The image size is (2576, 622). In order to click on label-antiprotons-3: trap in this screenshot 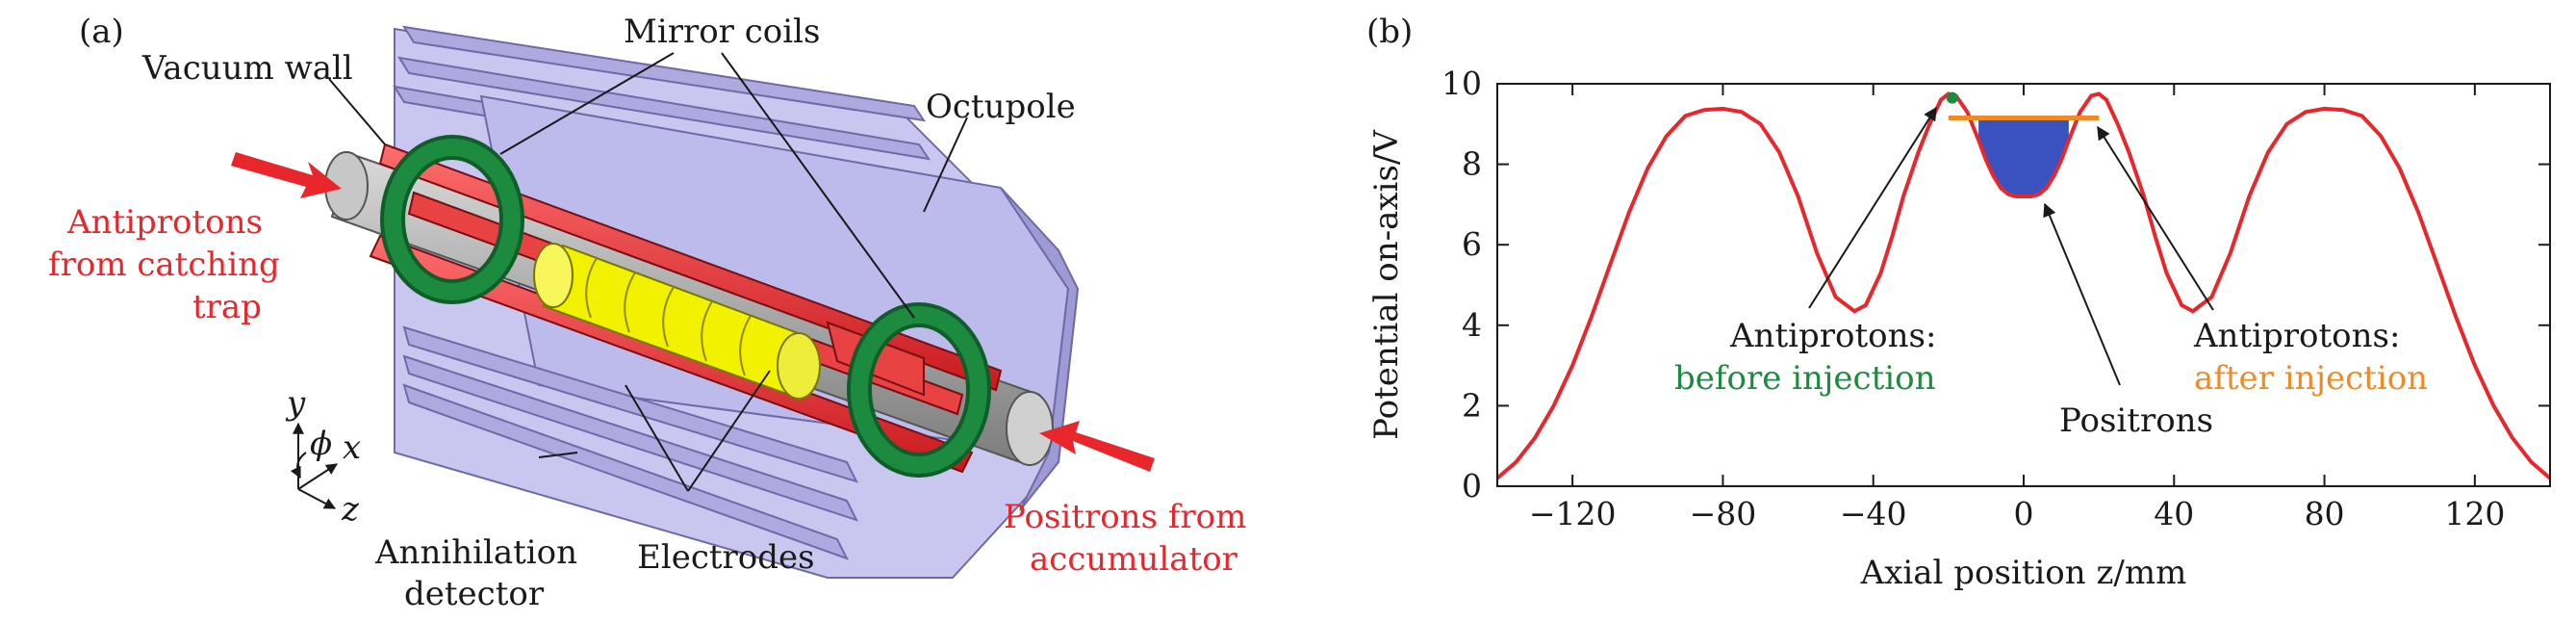, I will do `click(227, 307)`.